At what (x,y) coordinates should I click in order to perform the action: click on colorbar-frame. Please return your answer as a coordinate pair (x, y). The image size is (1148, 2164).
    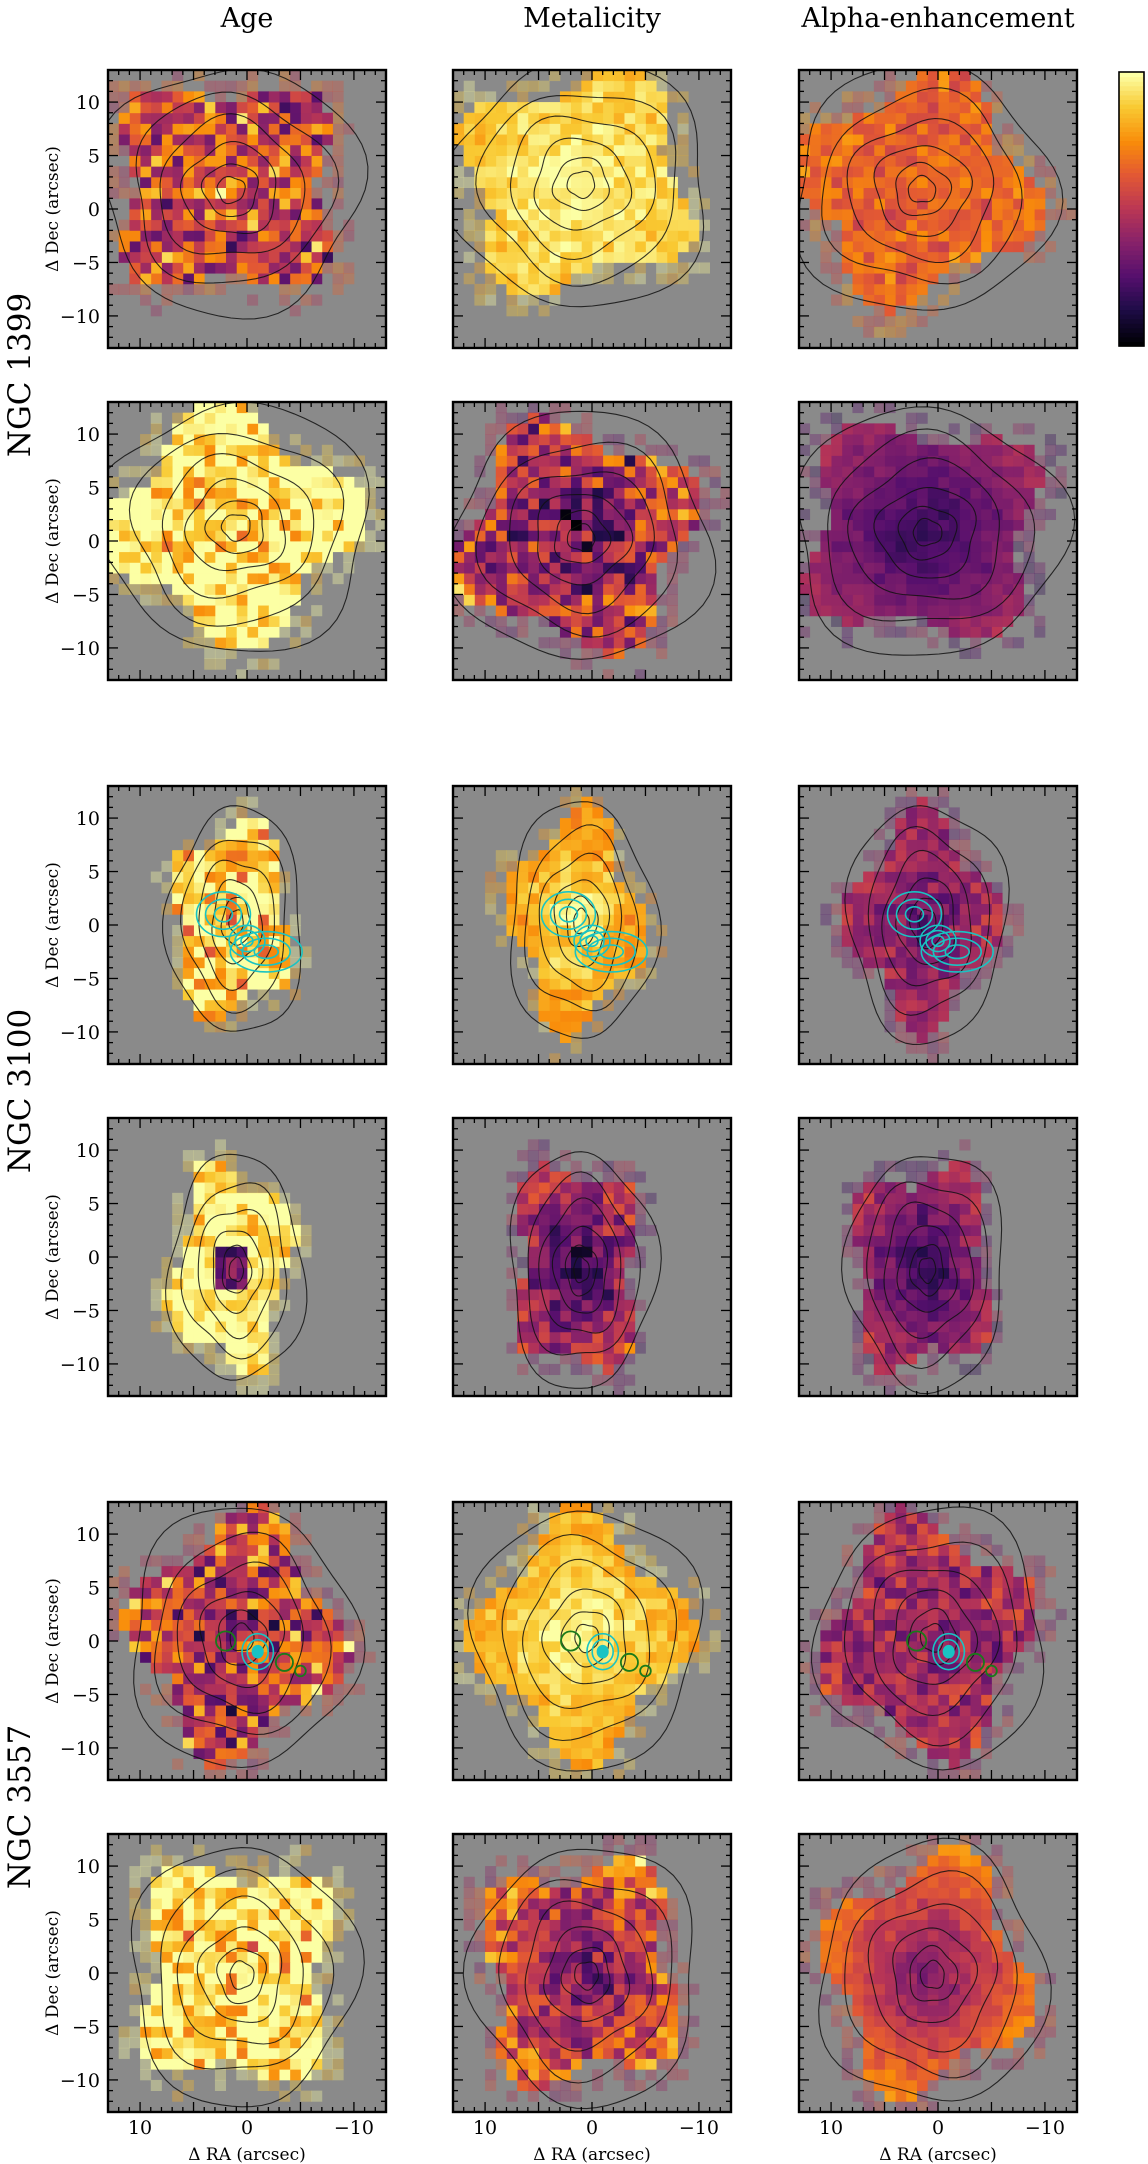
    Looking at the image, I should click on (1131, 209).